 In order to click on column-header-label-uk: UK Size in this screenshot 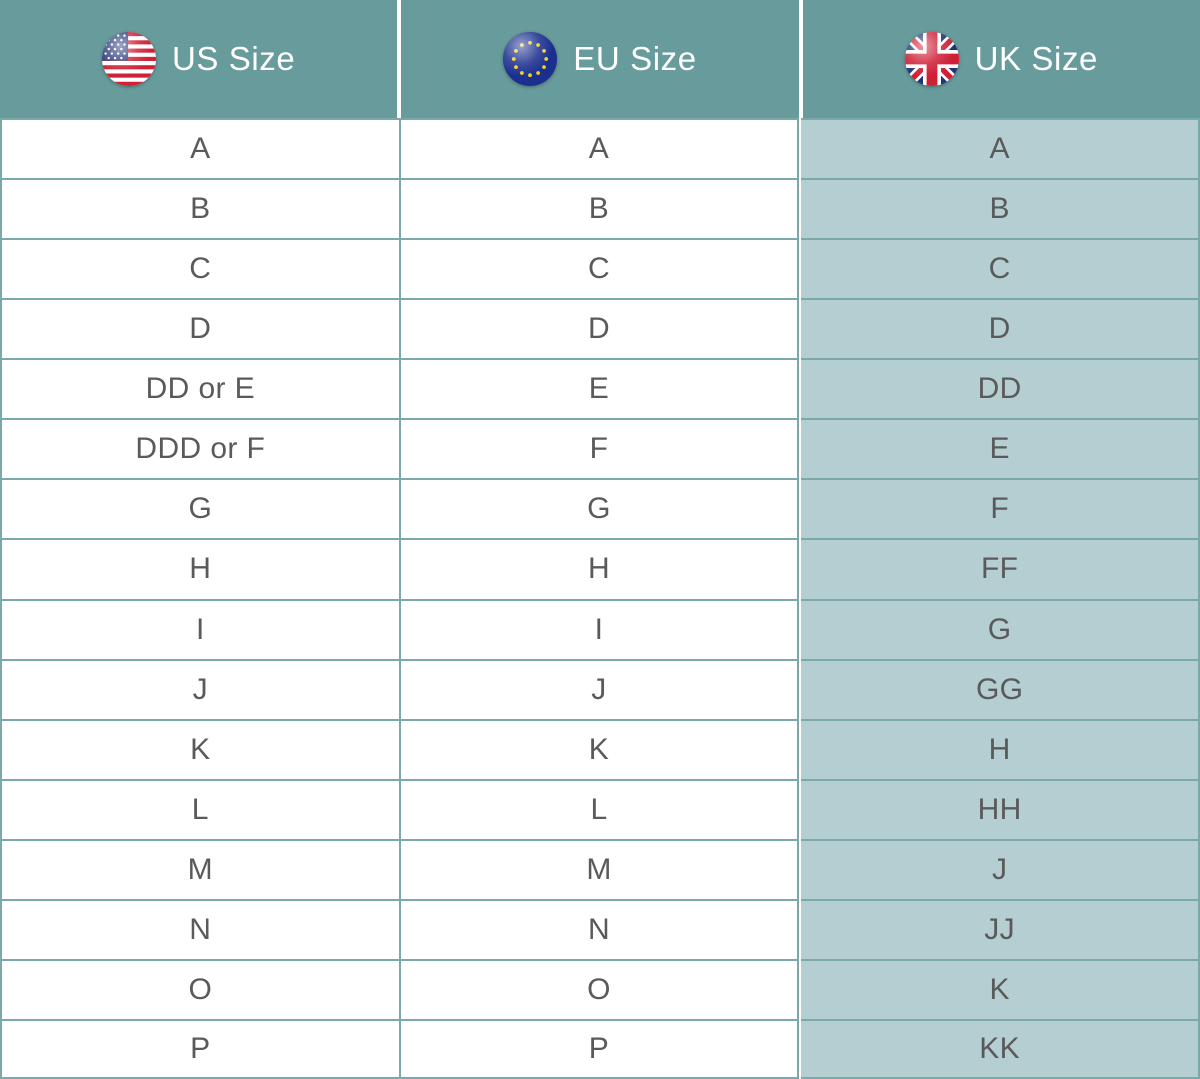, I will do `click(1036, 58)`.